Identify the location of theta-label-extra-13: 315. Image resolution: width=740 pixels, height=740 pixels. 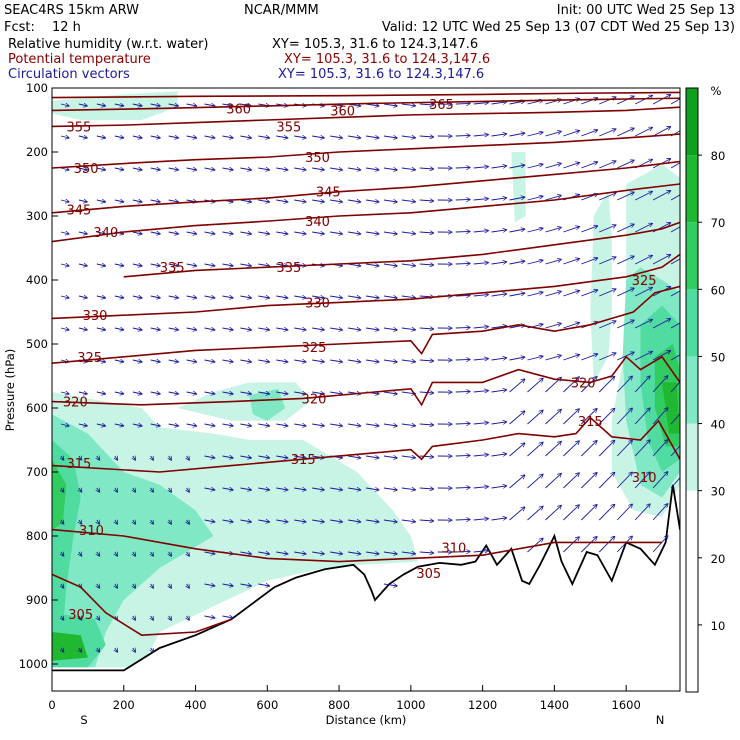
(590, 422).